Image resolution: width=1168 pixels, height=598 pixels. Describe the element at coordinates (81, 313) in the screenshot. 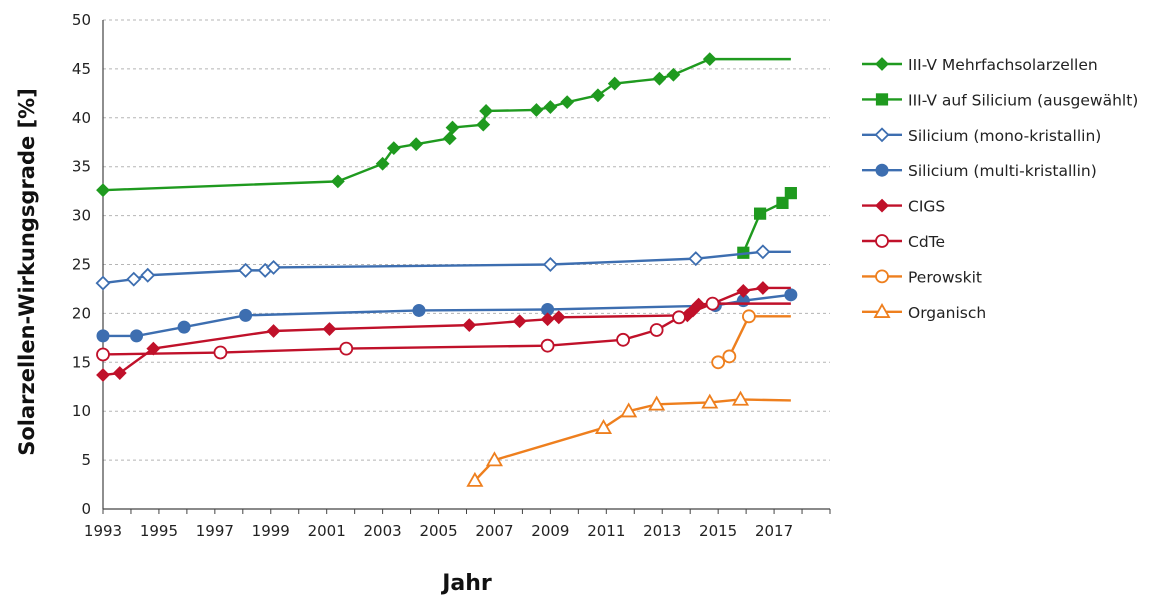

I see `y-tick-label: 20` at that location.